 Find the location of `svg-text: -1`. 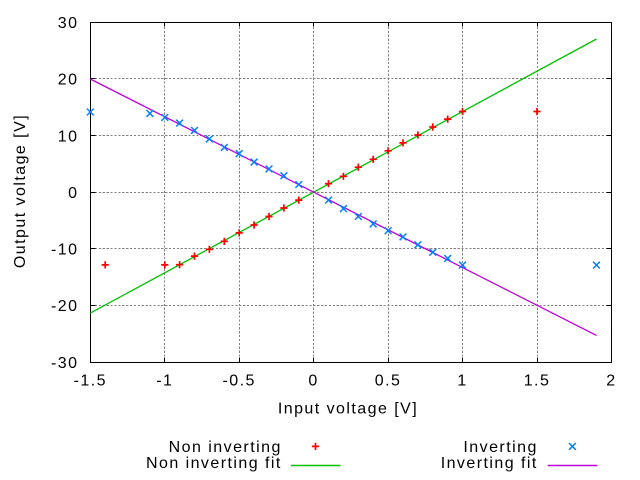

svg-text: -1 is located at coordinates (164, 380).